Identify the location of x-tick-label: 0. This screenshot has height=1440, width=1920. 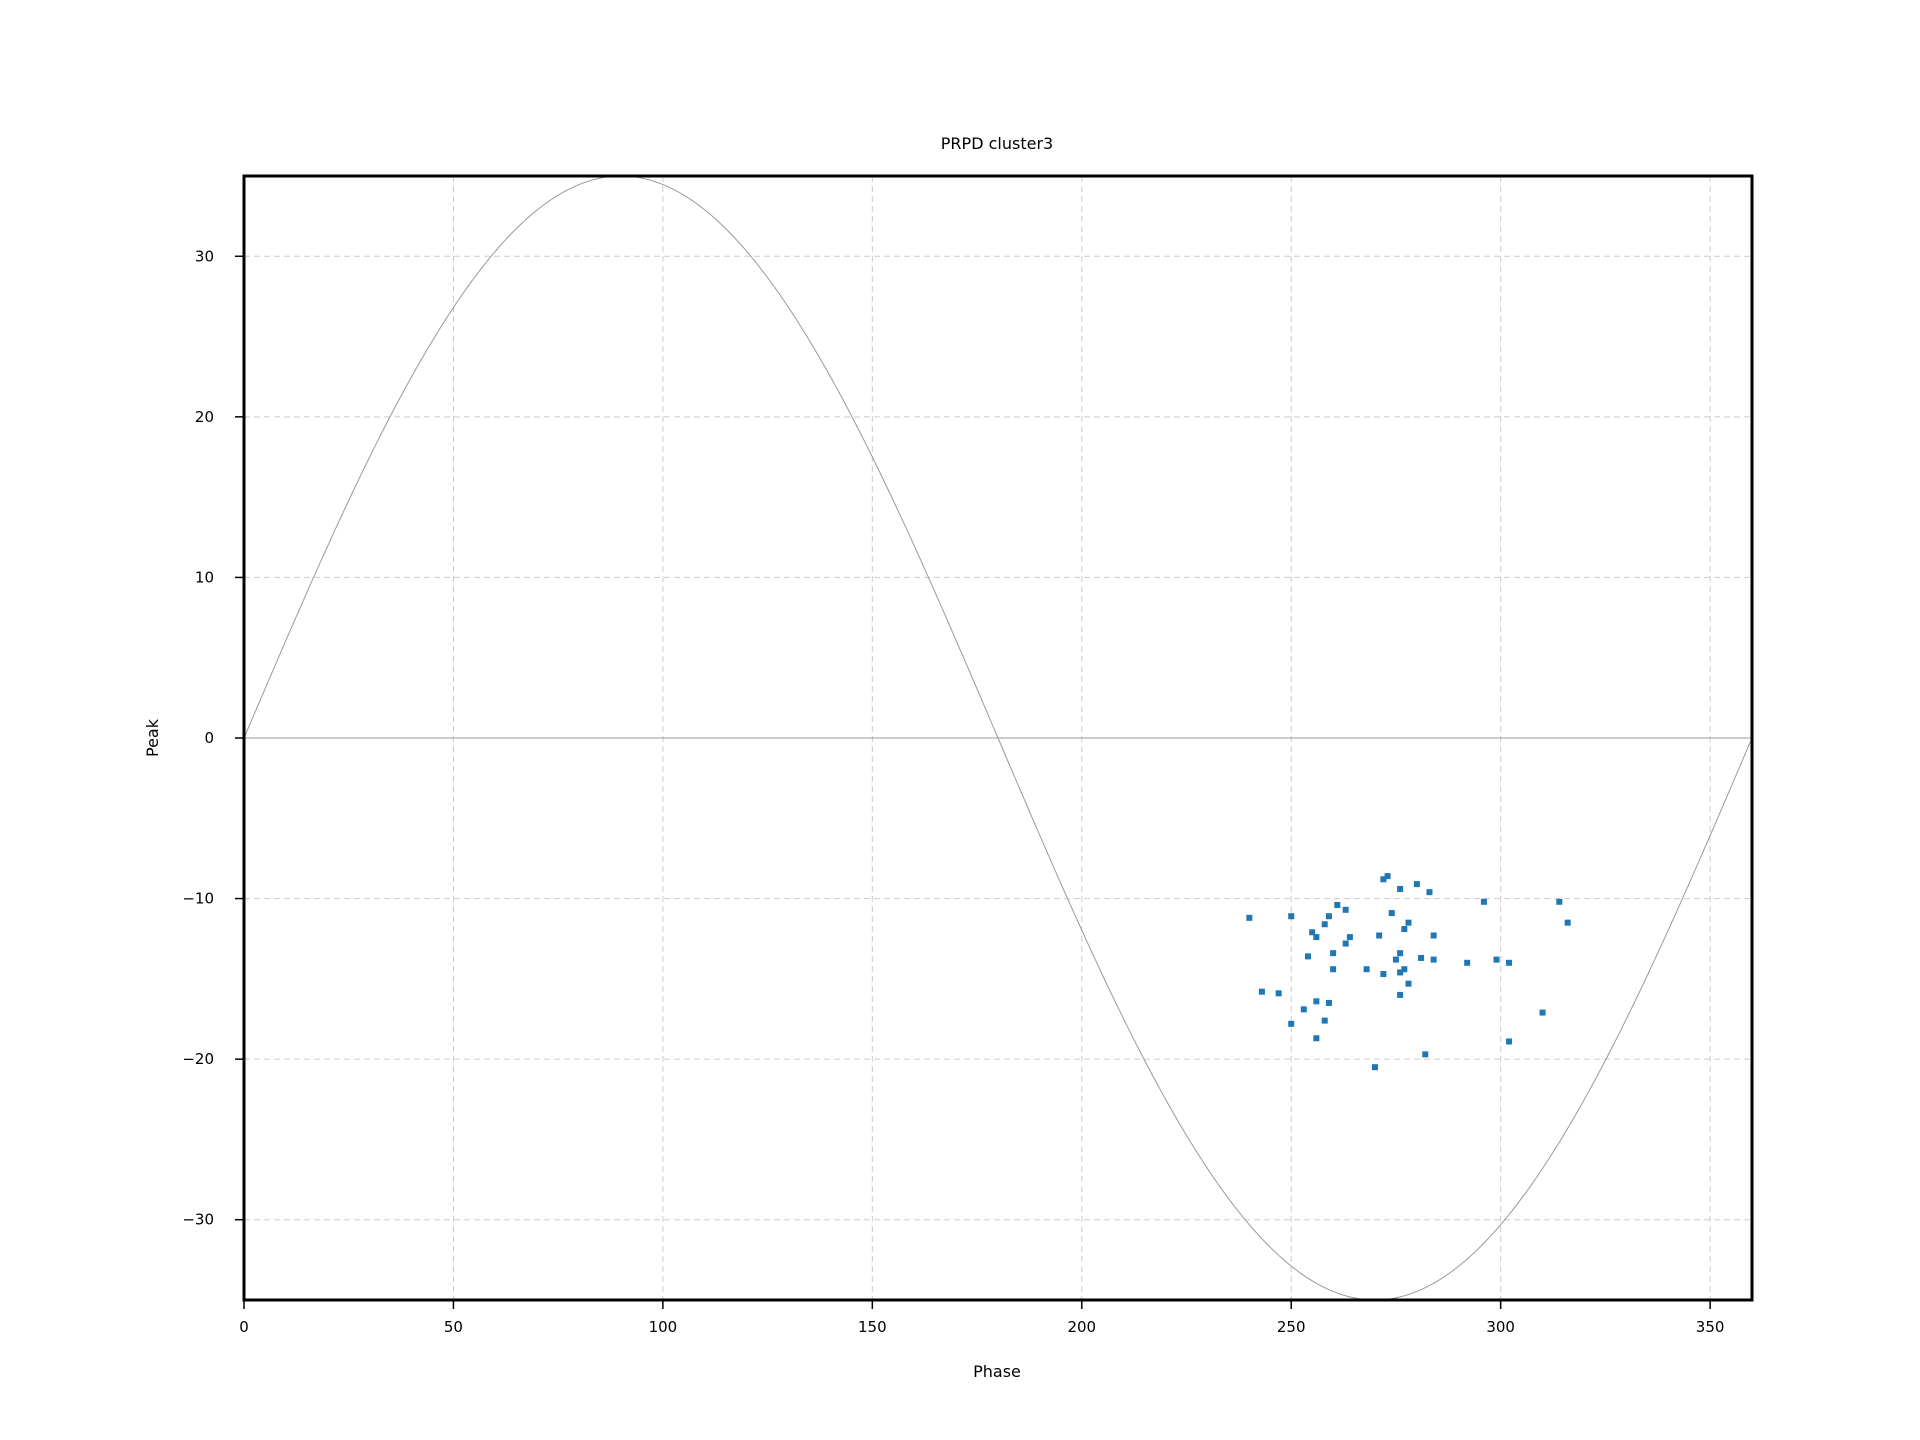
(244, 1327).